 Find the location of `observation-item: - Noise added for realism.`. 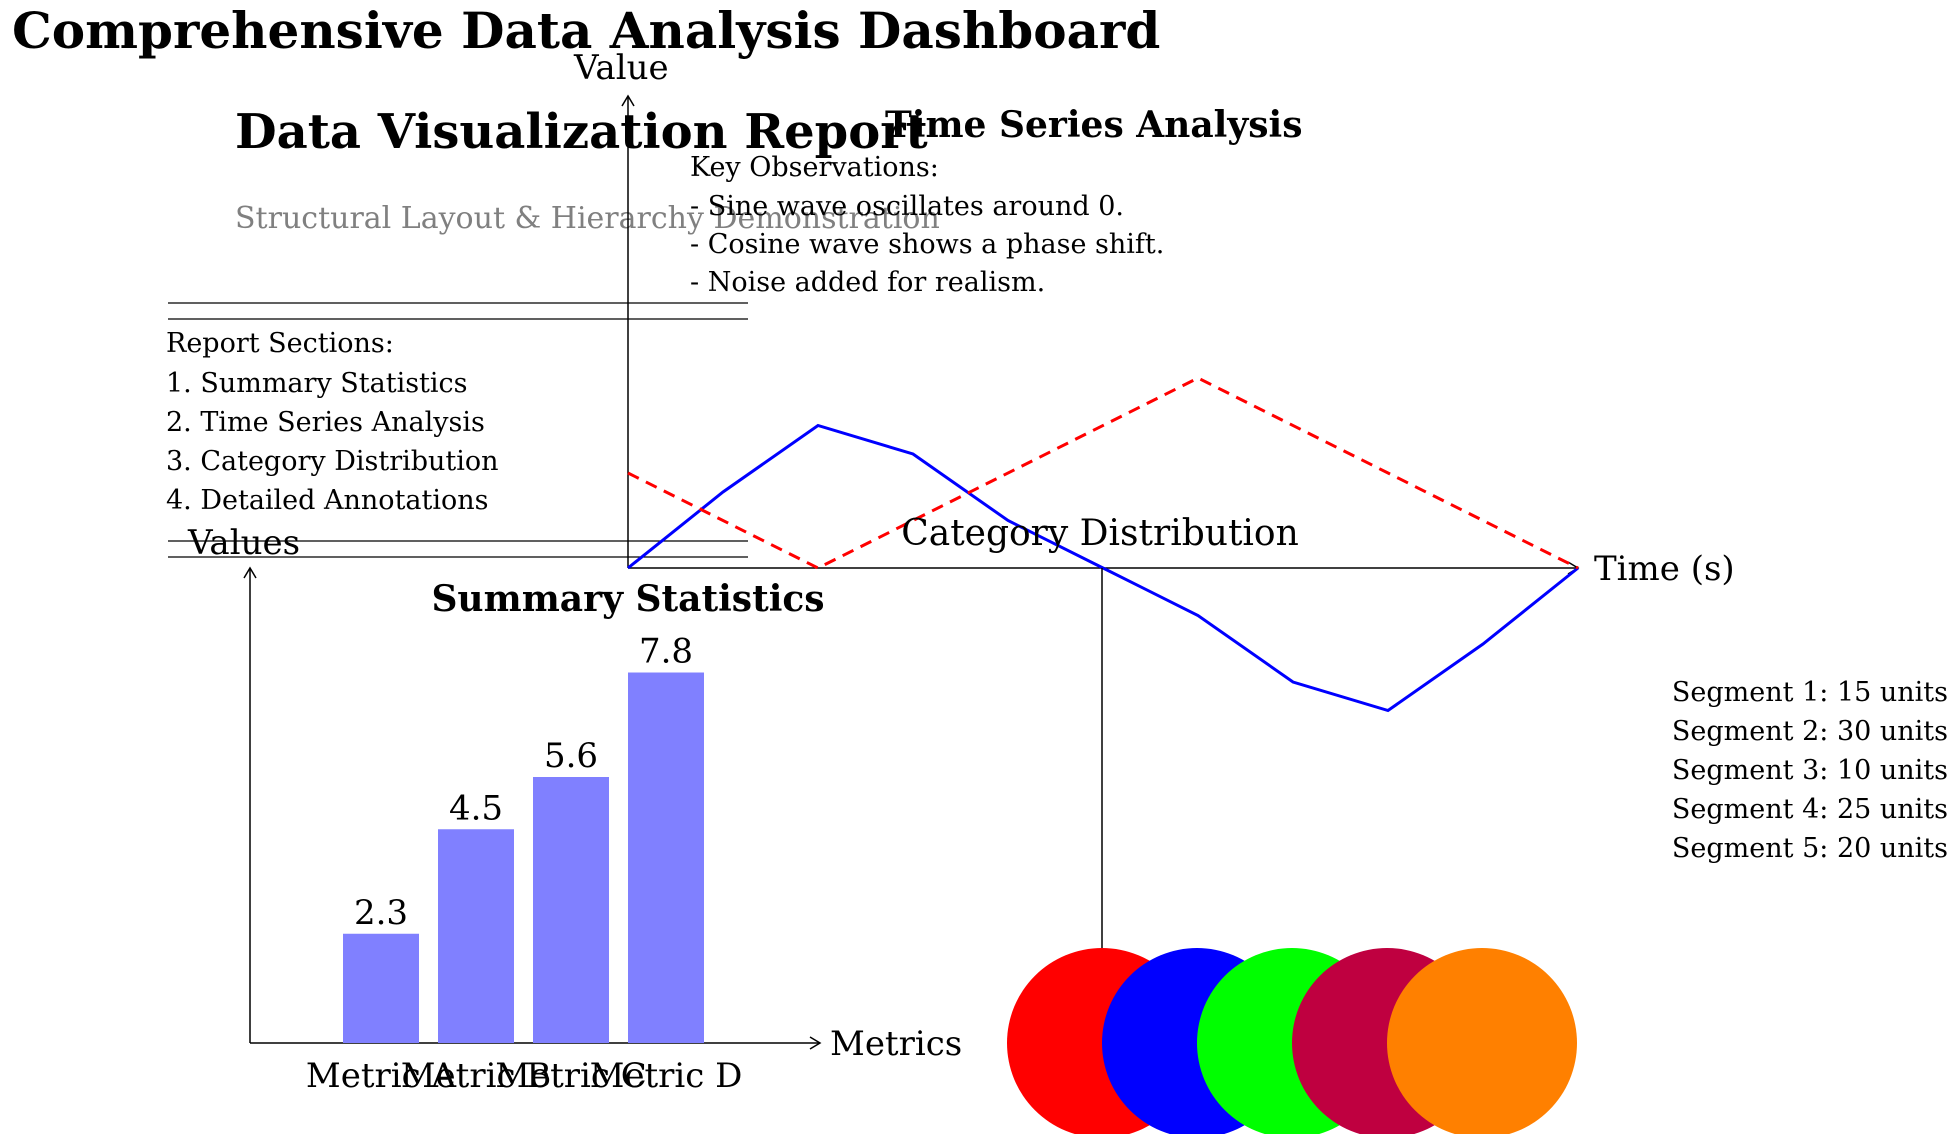

observation-item: - Noise added for realism. is located at coordinates (867, 282).